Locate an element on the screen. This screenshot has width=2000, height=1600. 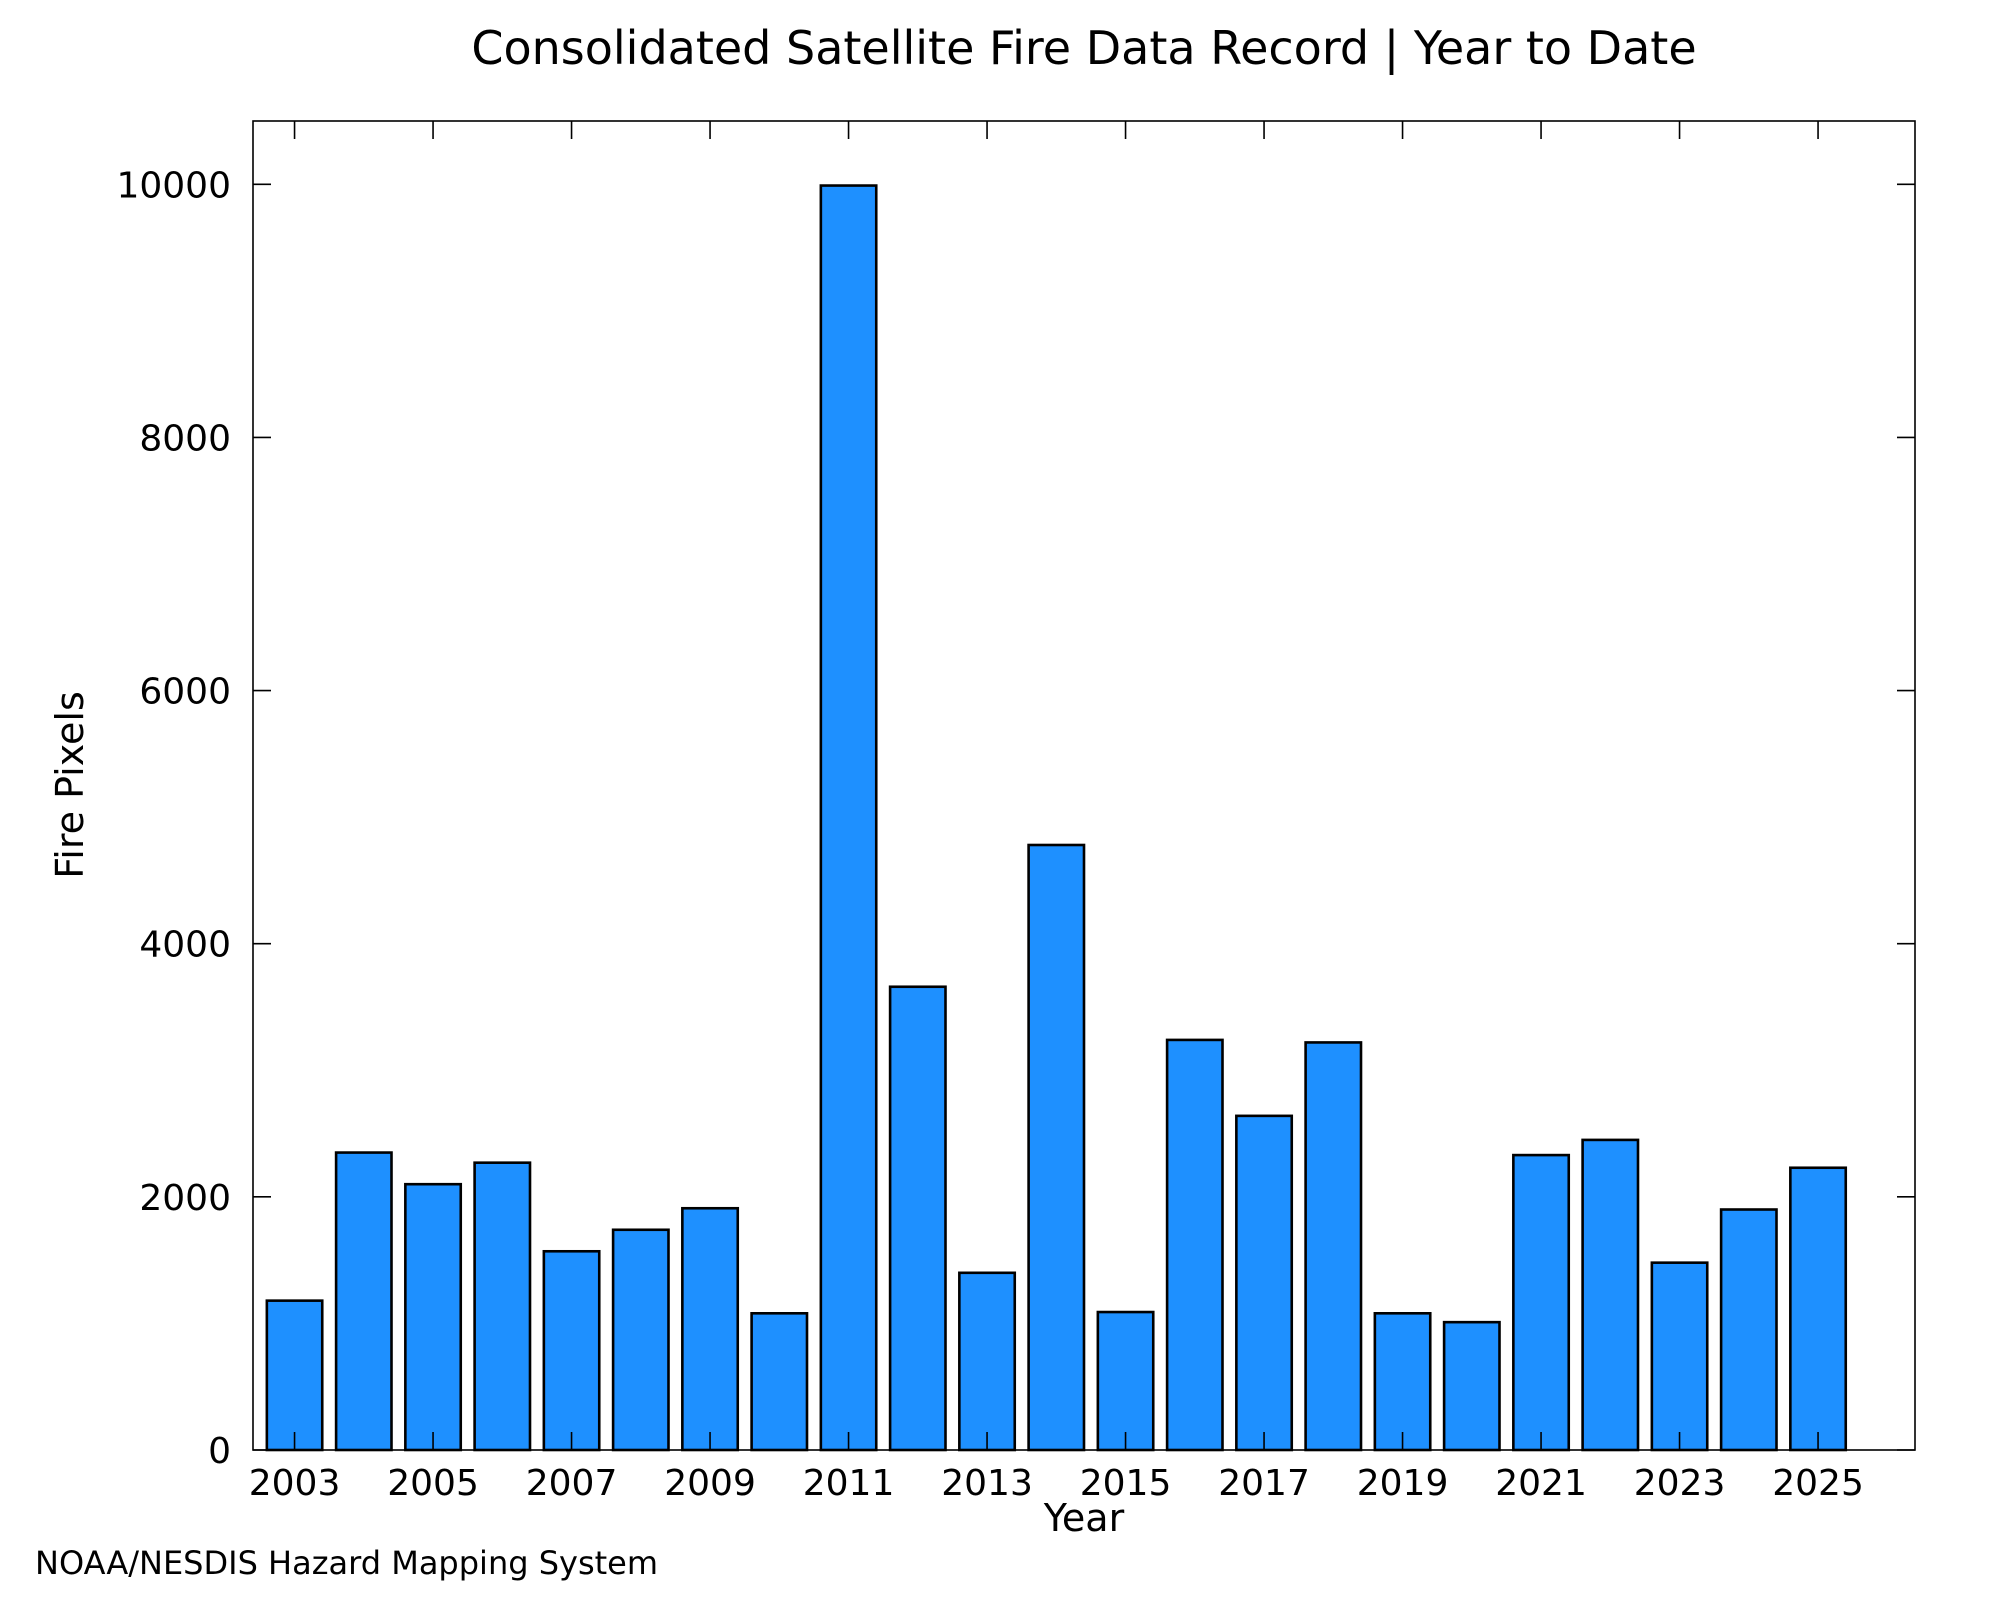
bar-2007 is located at coordinates (571, 1350).